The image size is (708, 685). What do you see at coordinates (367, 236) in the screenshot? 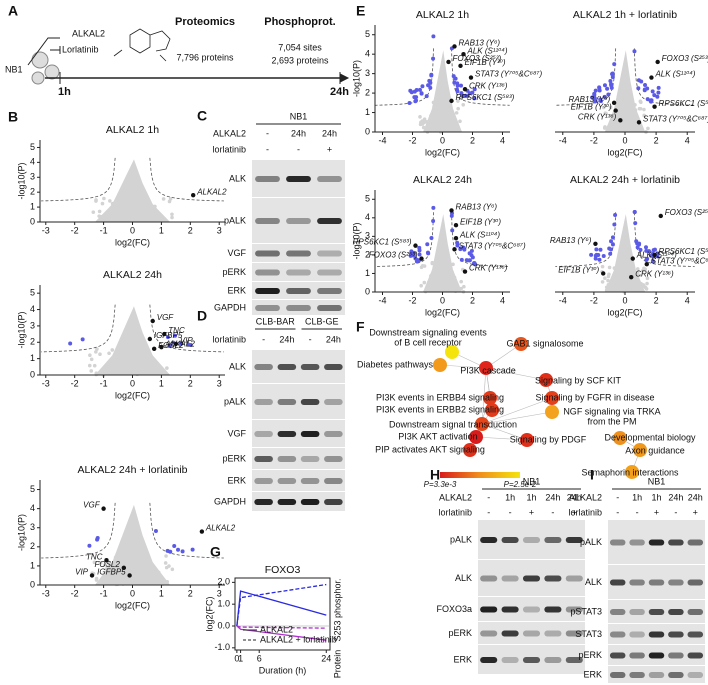
I see `y-tick-label: 3` at bounding box center [367, 236].